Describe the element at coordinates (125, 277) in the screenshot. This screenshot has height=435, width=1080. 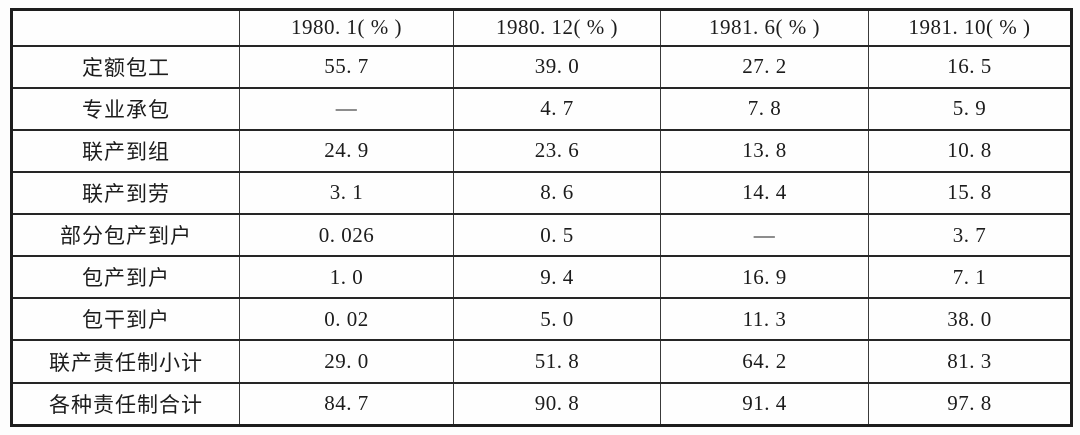
I see `row-label: 包产到户` at that location.